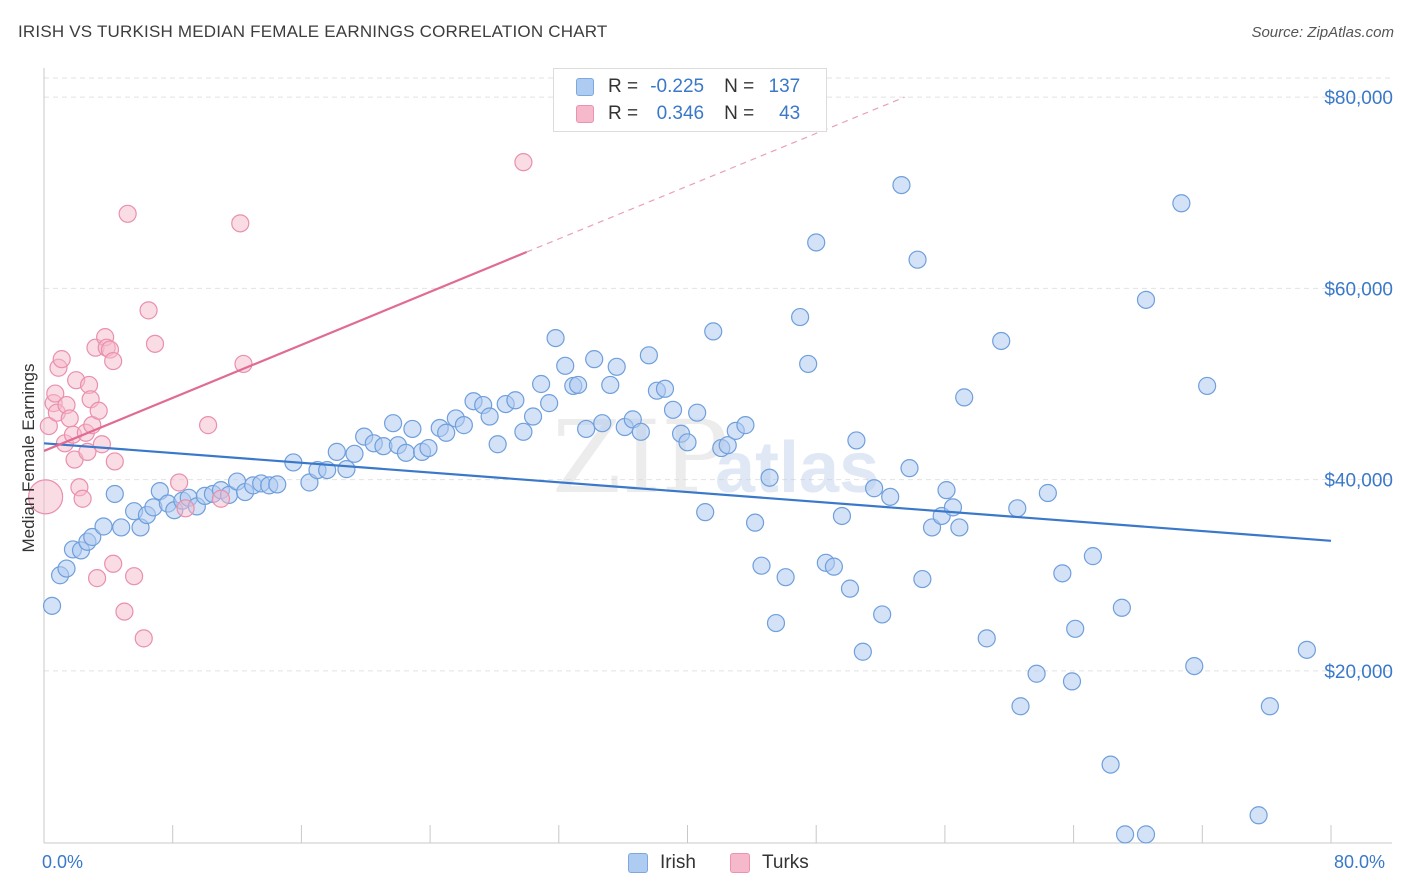 Image resolution: width=1406 pixels, height=892 pixels. I want to click on r-value-turks: 0.346, so click(680, 113).